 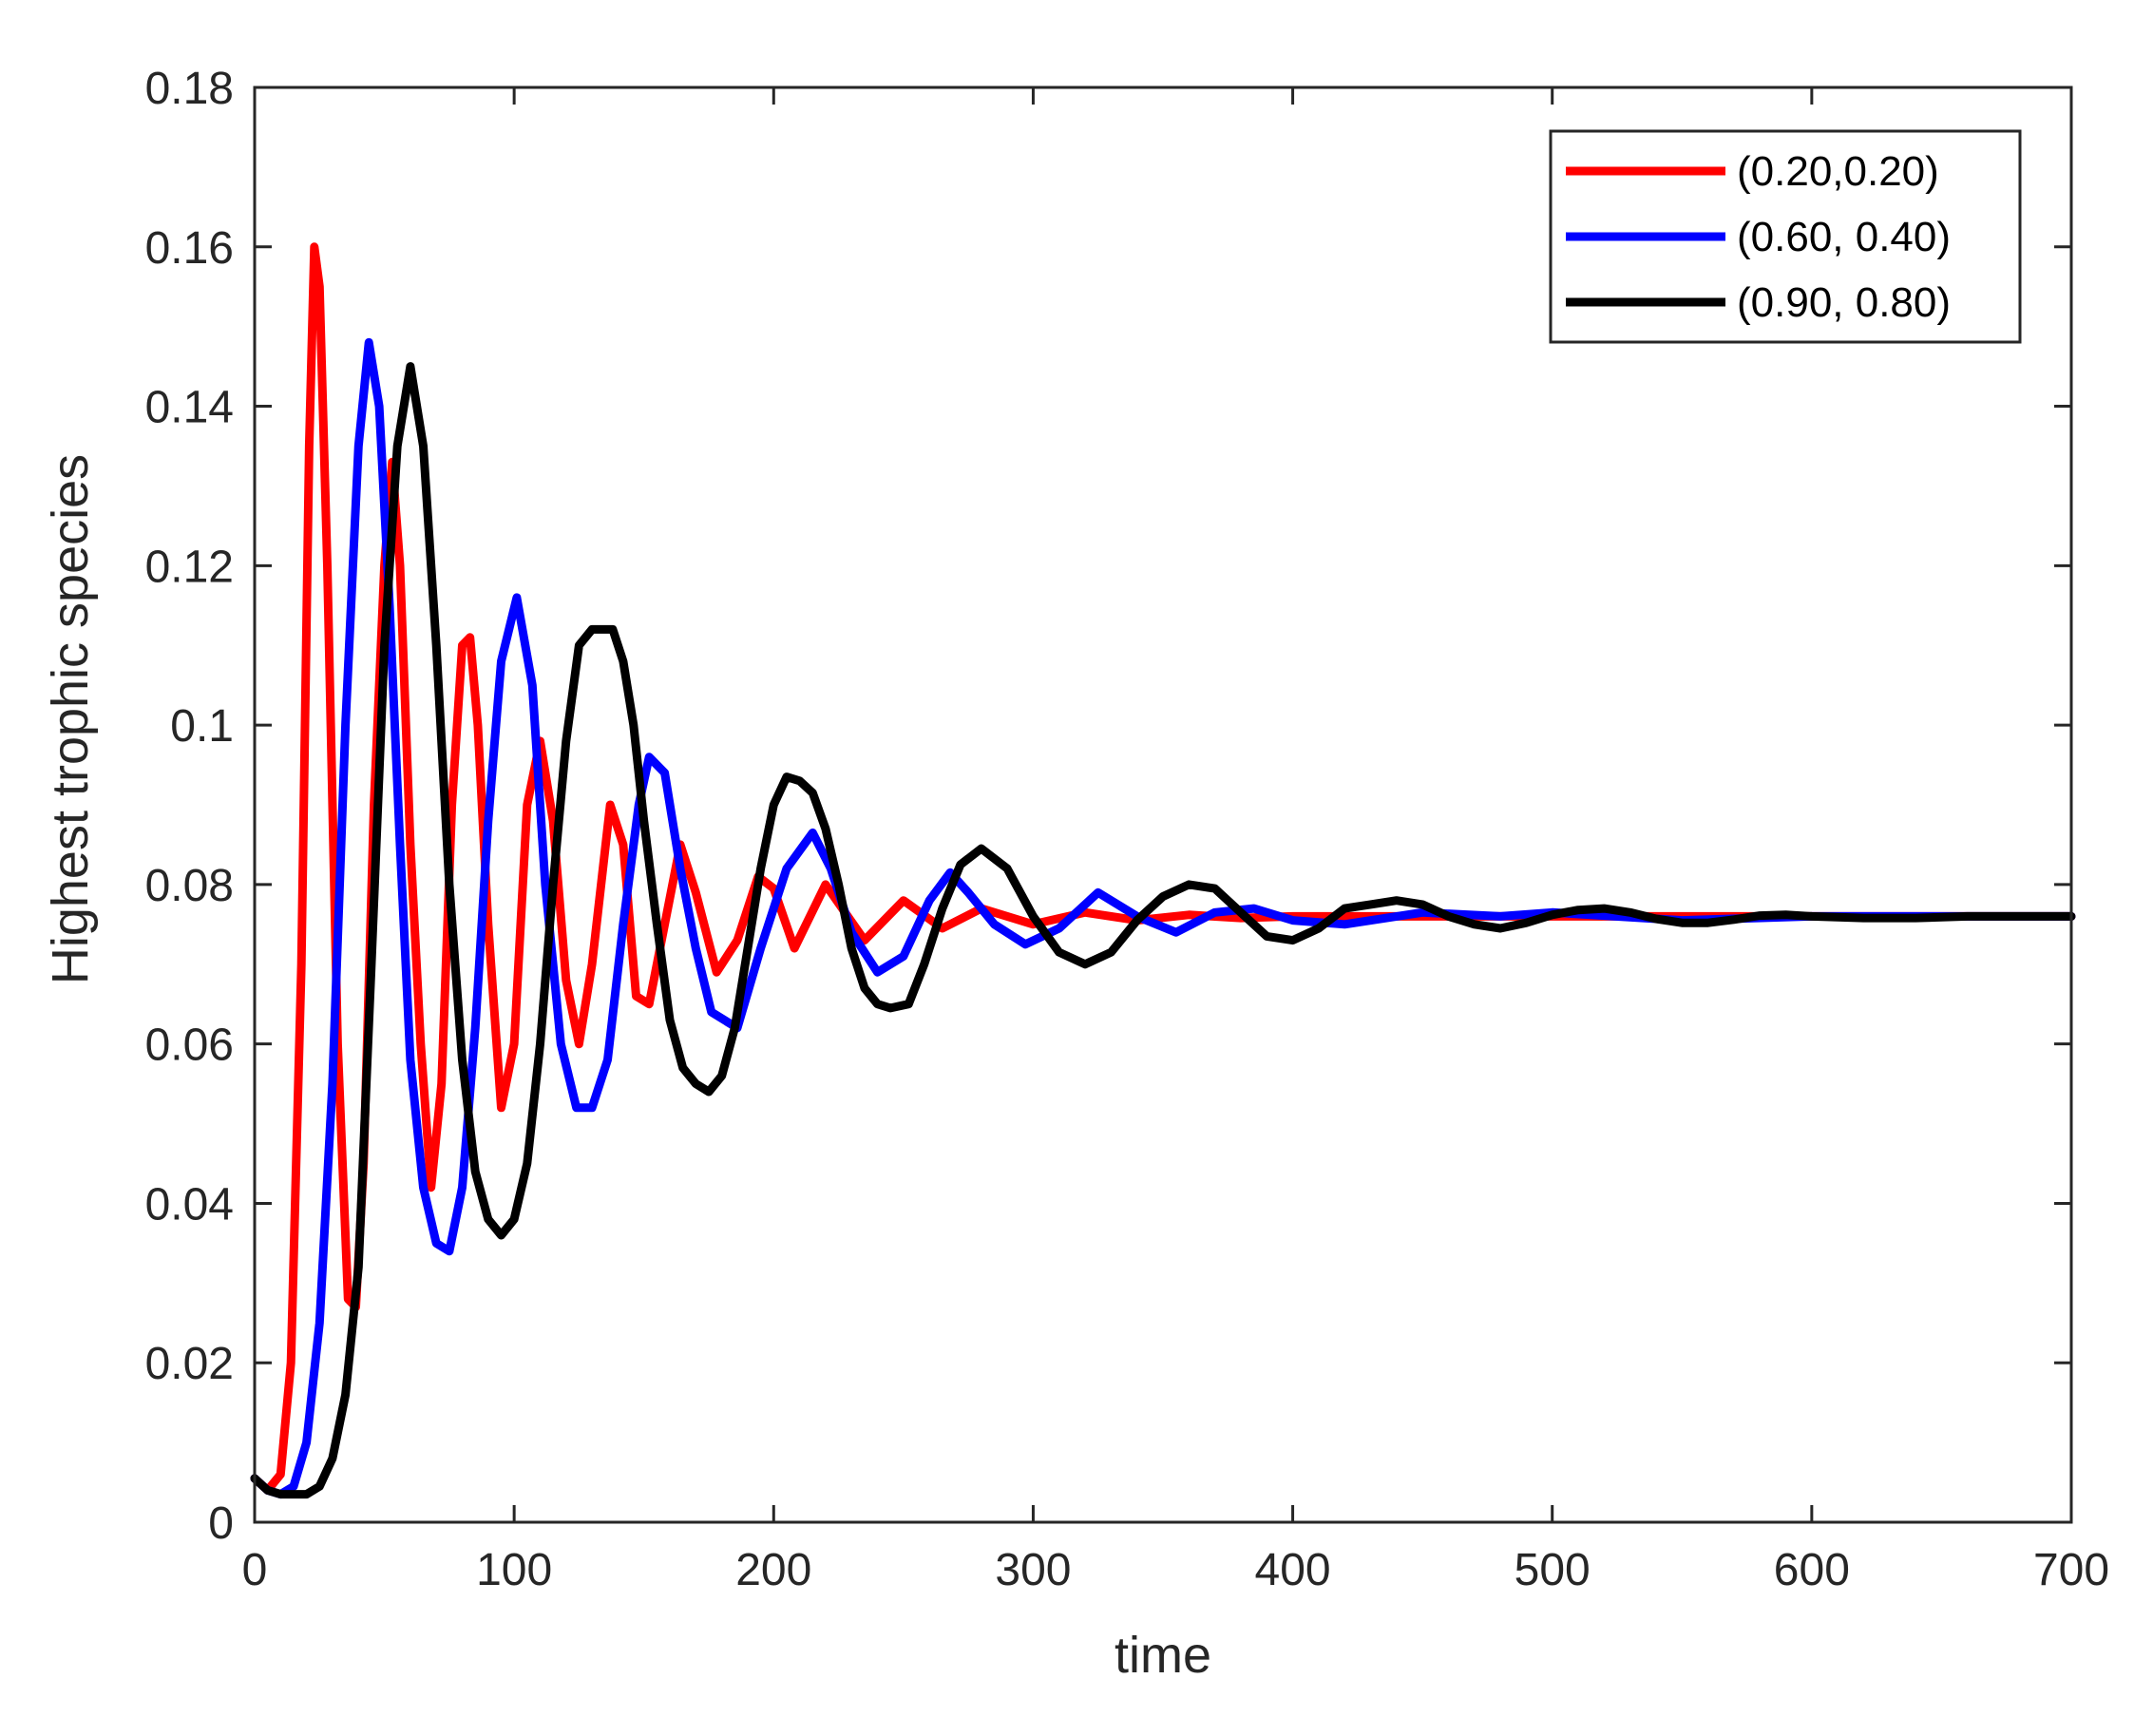 I want to click on y-tick-label: 0.14, so click(x=190, y=408).